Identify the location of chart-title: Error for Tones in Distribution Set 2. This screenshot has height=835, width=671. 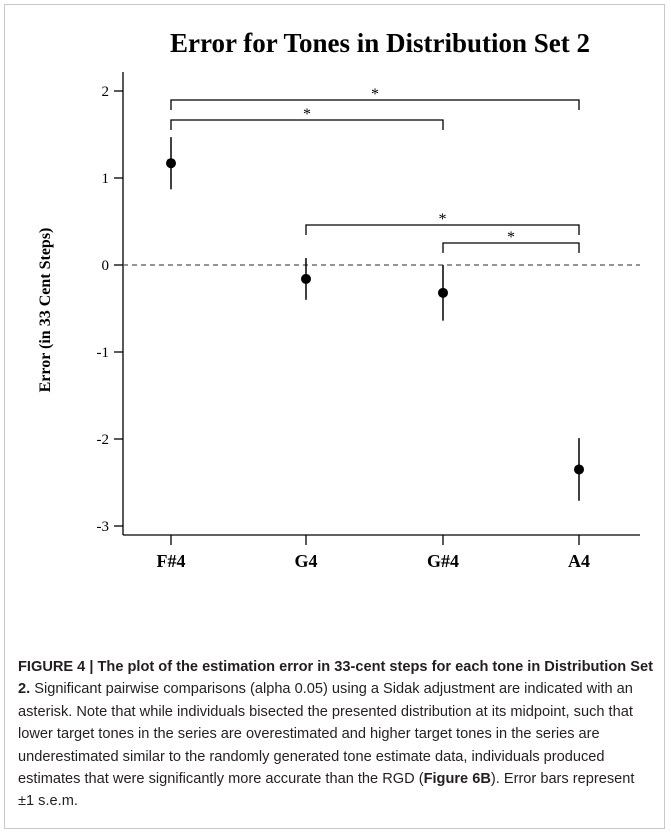
(380, 43).